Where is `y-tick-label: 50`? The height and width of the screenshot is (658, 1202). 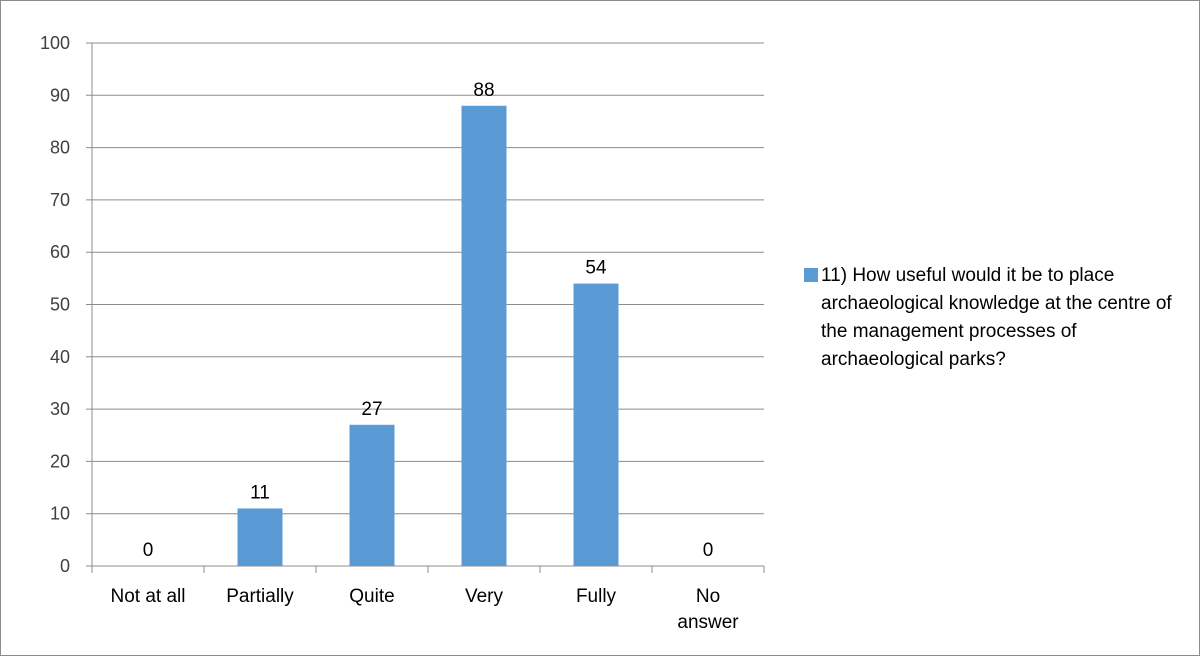
y-tick-label: 50 is located at coordinates (60, 305).